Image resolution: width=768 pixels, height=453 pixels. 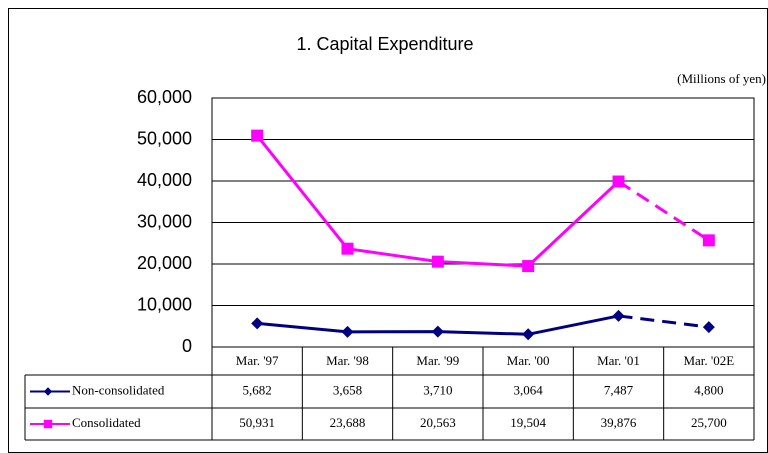 What do you see at coordinates (164, 97) in the screenshot?
I see `y-tick-label: 60,000` at bounding box center [164, 97].